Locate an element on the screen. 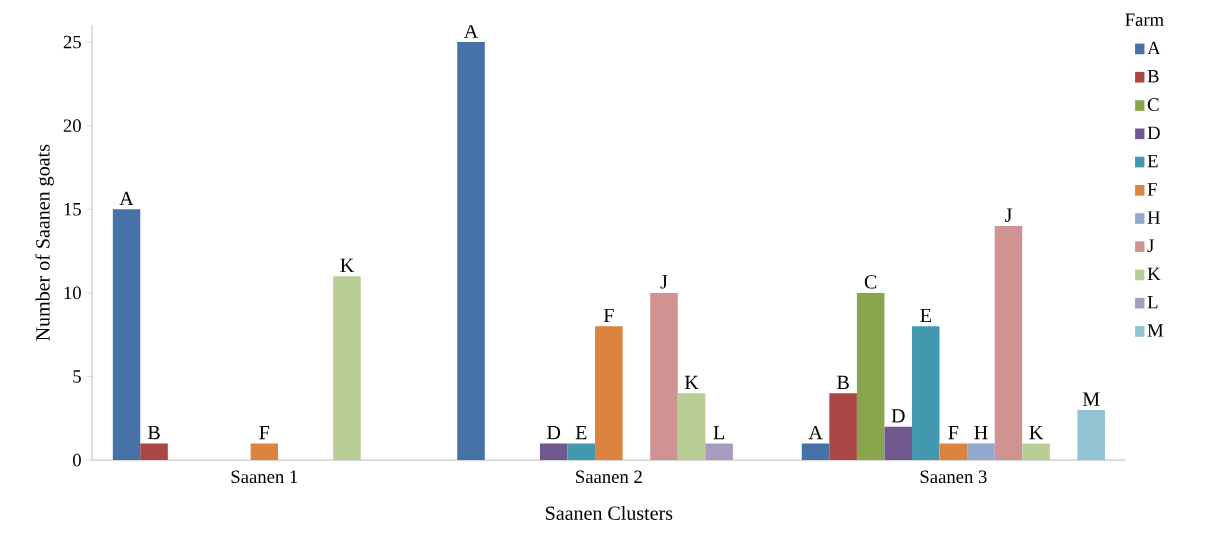 The width and height of the screenshot is (1223, 543). data-label: C is located at coordinates (870, 282).